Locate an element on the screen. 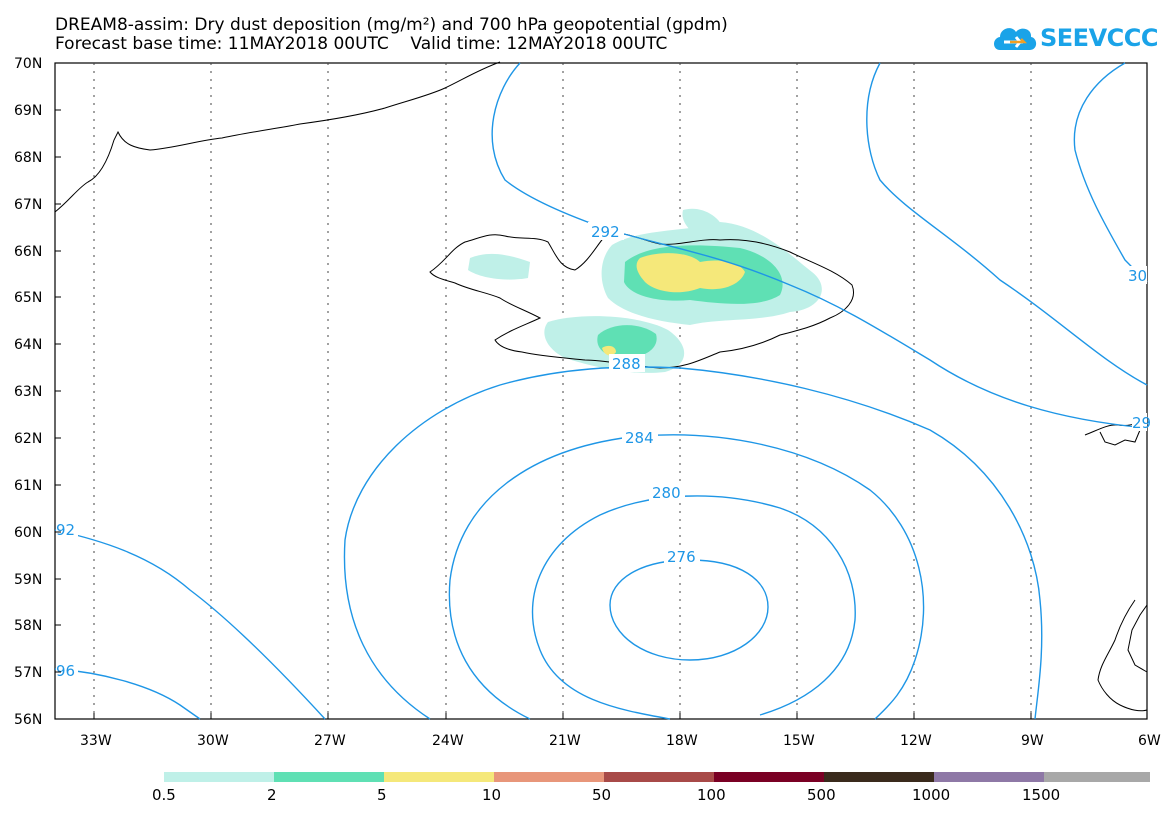  contour-label-292: 292 is located at coordinates (605, 232).